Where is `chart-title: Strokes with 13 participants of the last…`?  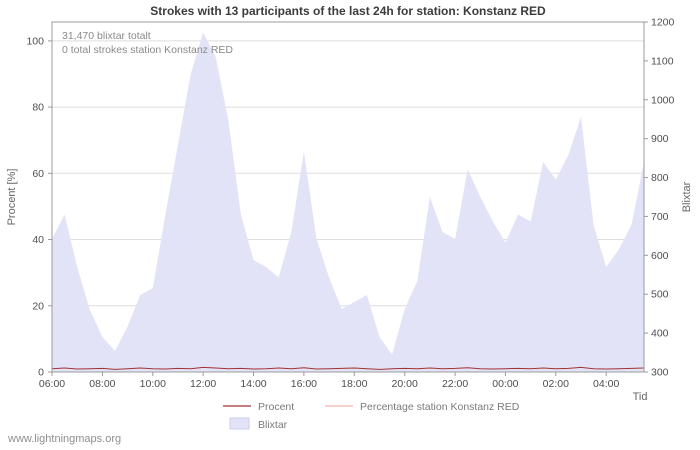
chart-title: Strokes with 13 participants of the last… is located at coordinates (348, 11).